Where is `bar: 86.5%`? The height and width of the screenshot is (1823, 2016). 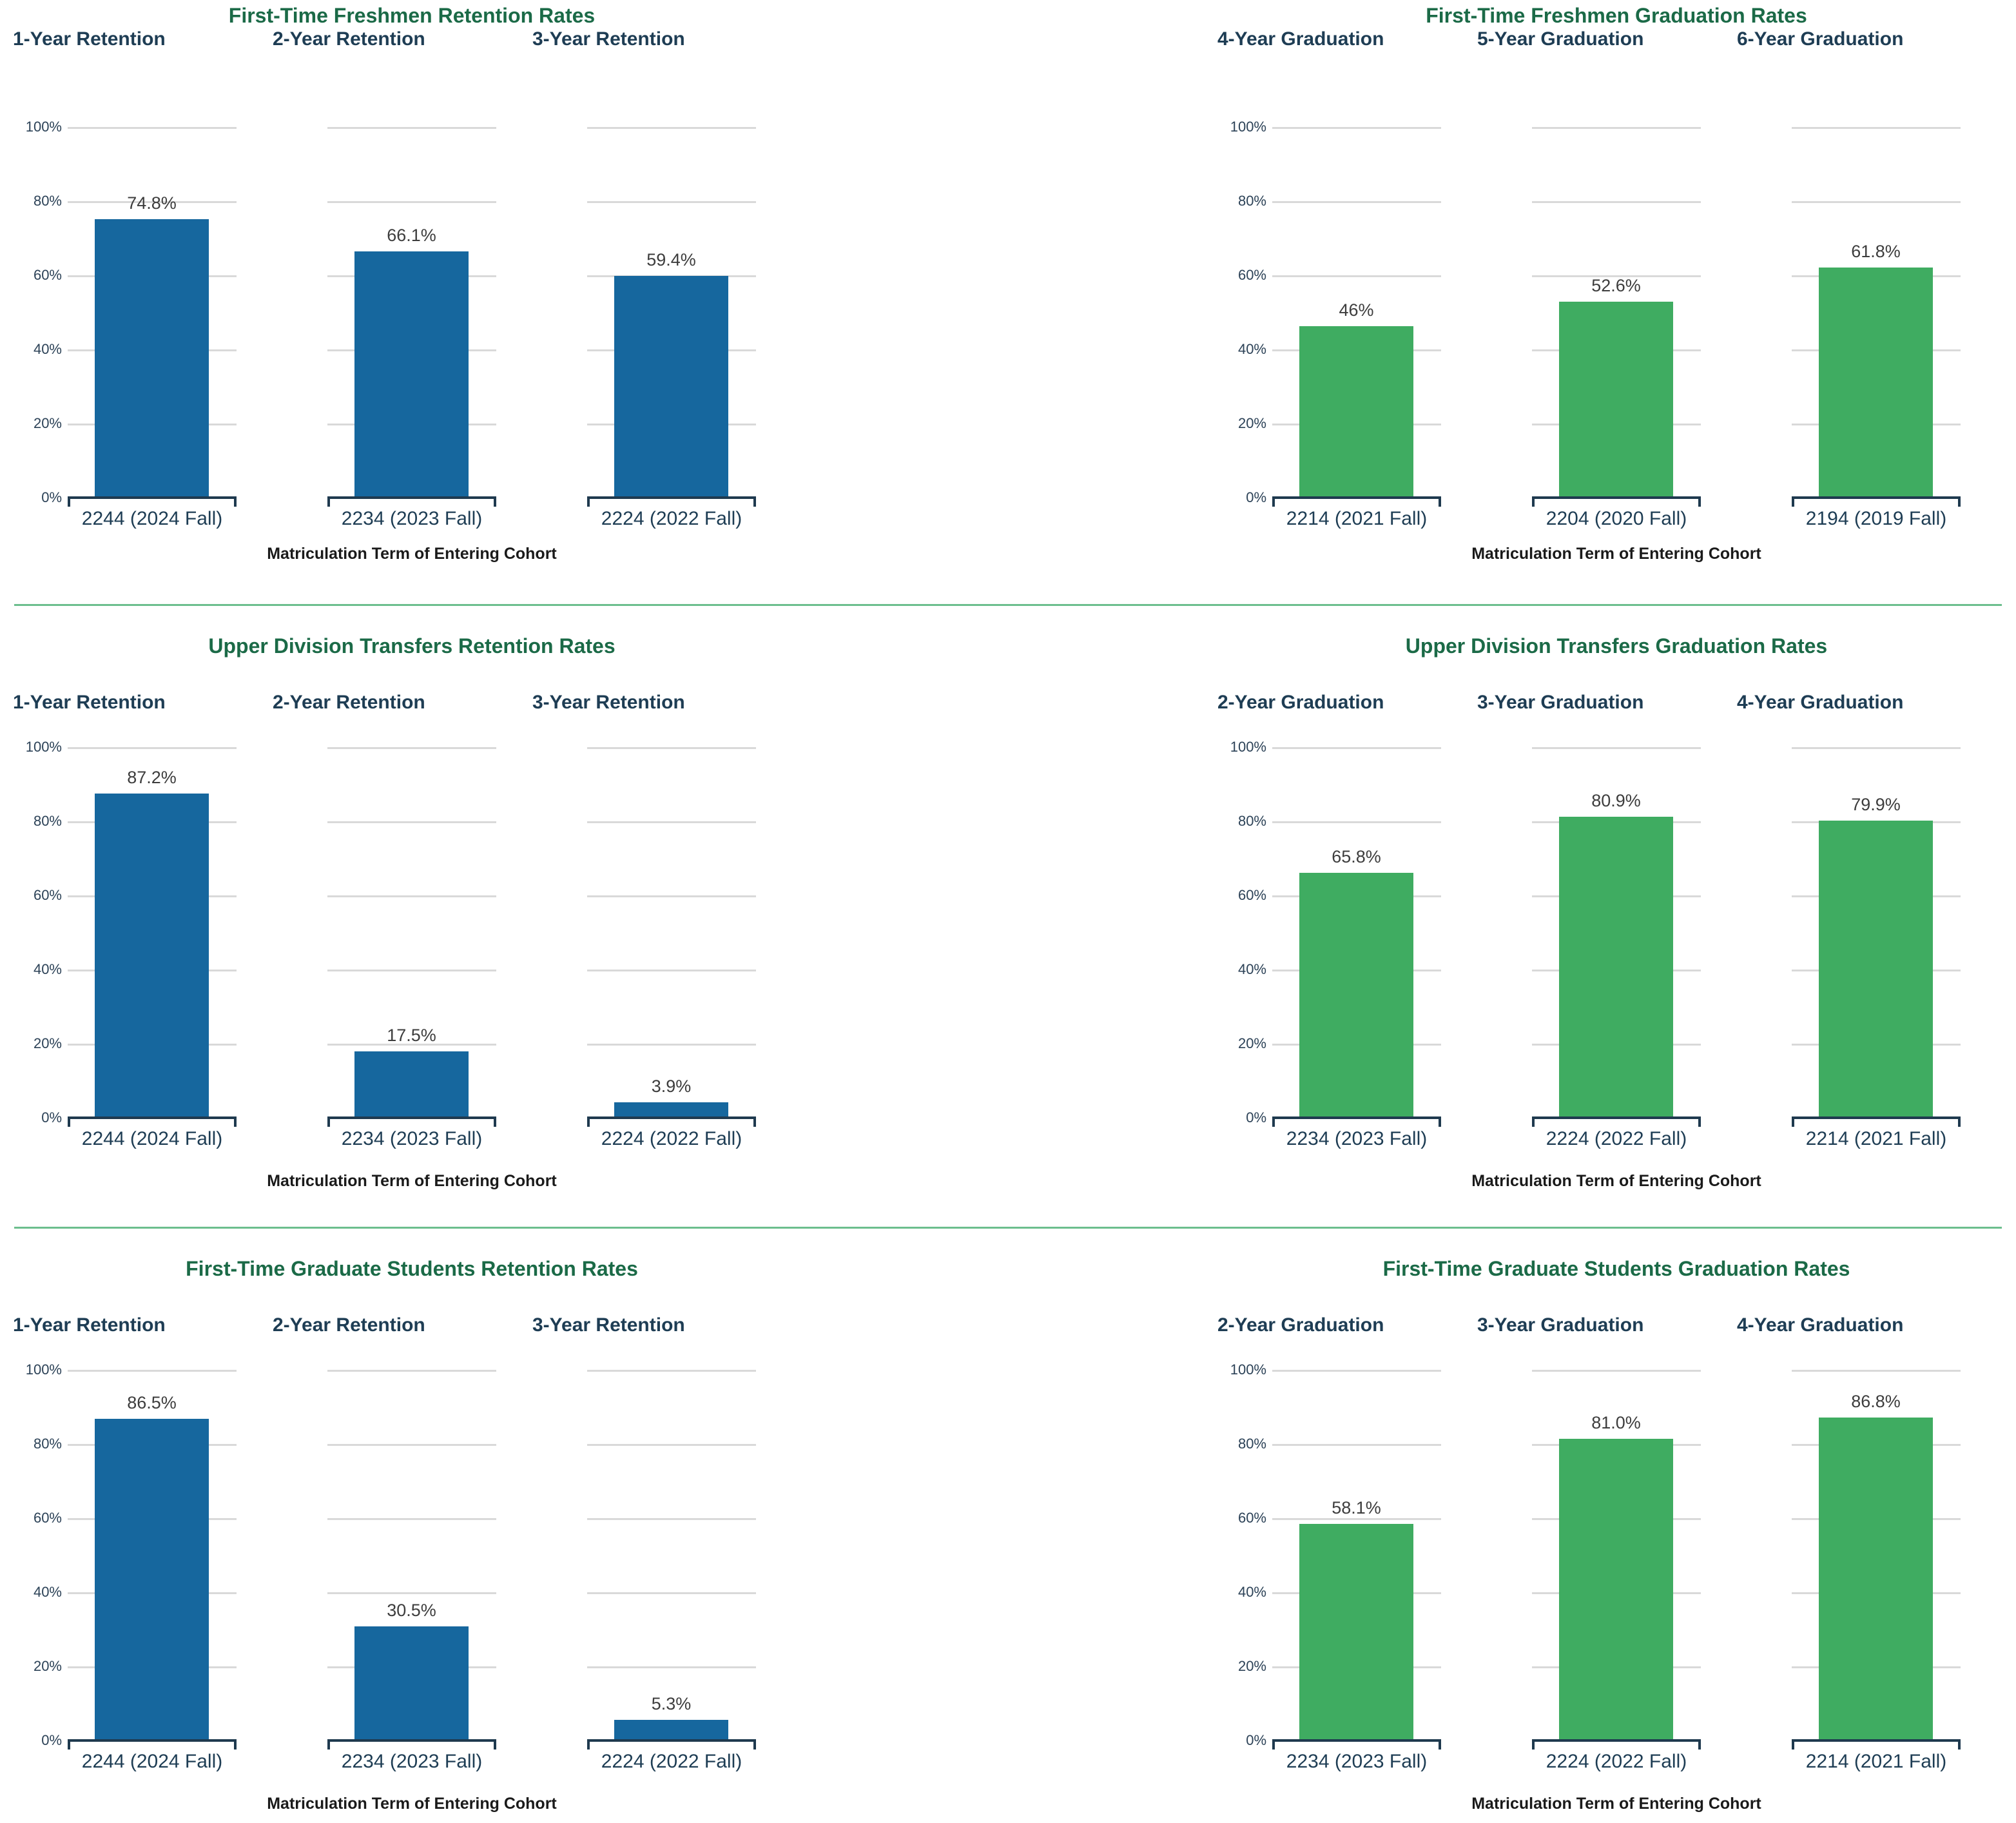
bar: 86.5% is located at coordinates (152, 1566).